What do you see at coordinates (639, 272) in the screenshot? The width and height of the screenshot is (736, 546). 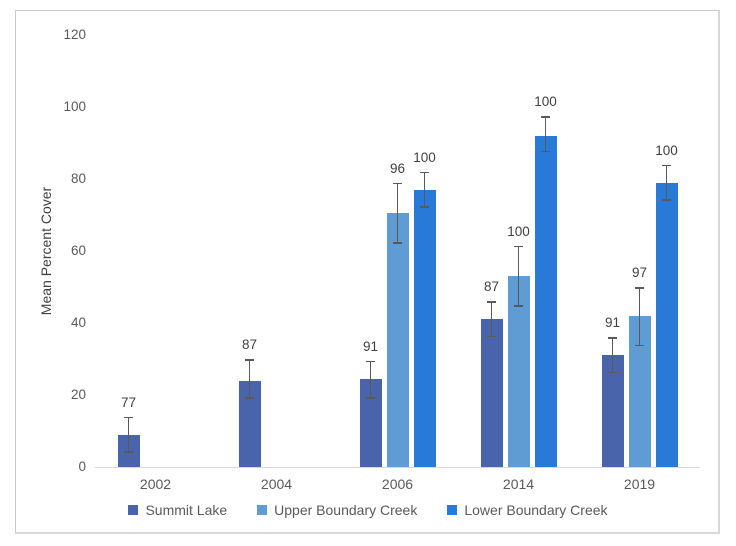 I see `data-label-upper-boundary-creek-2019: 97` at bounding box center [639, 272].